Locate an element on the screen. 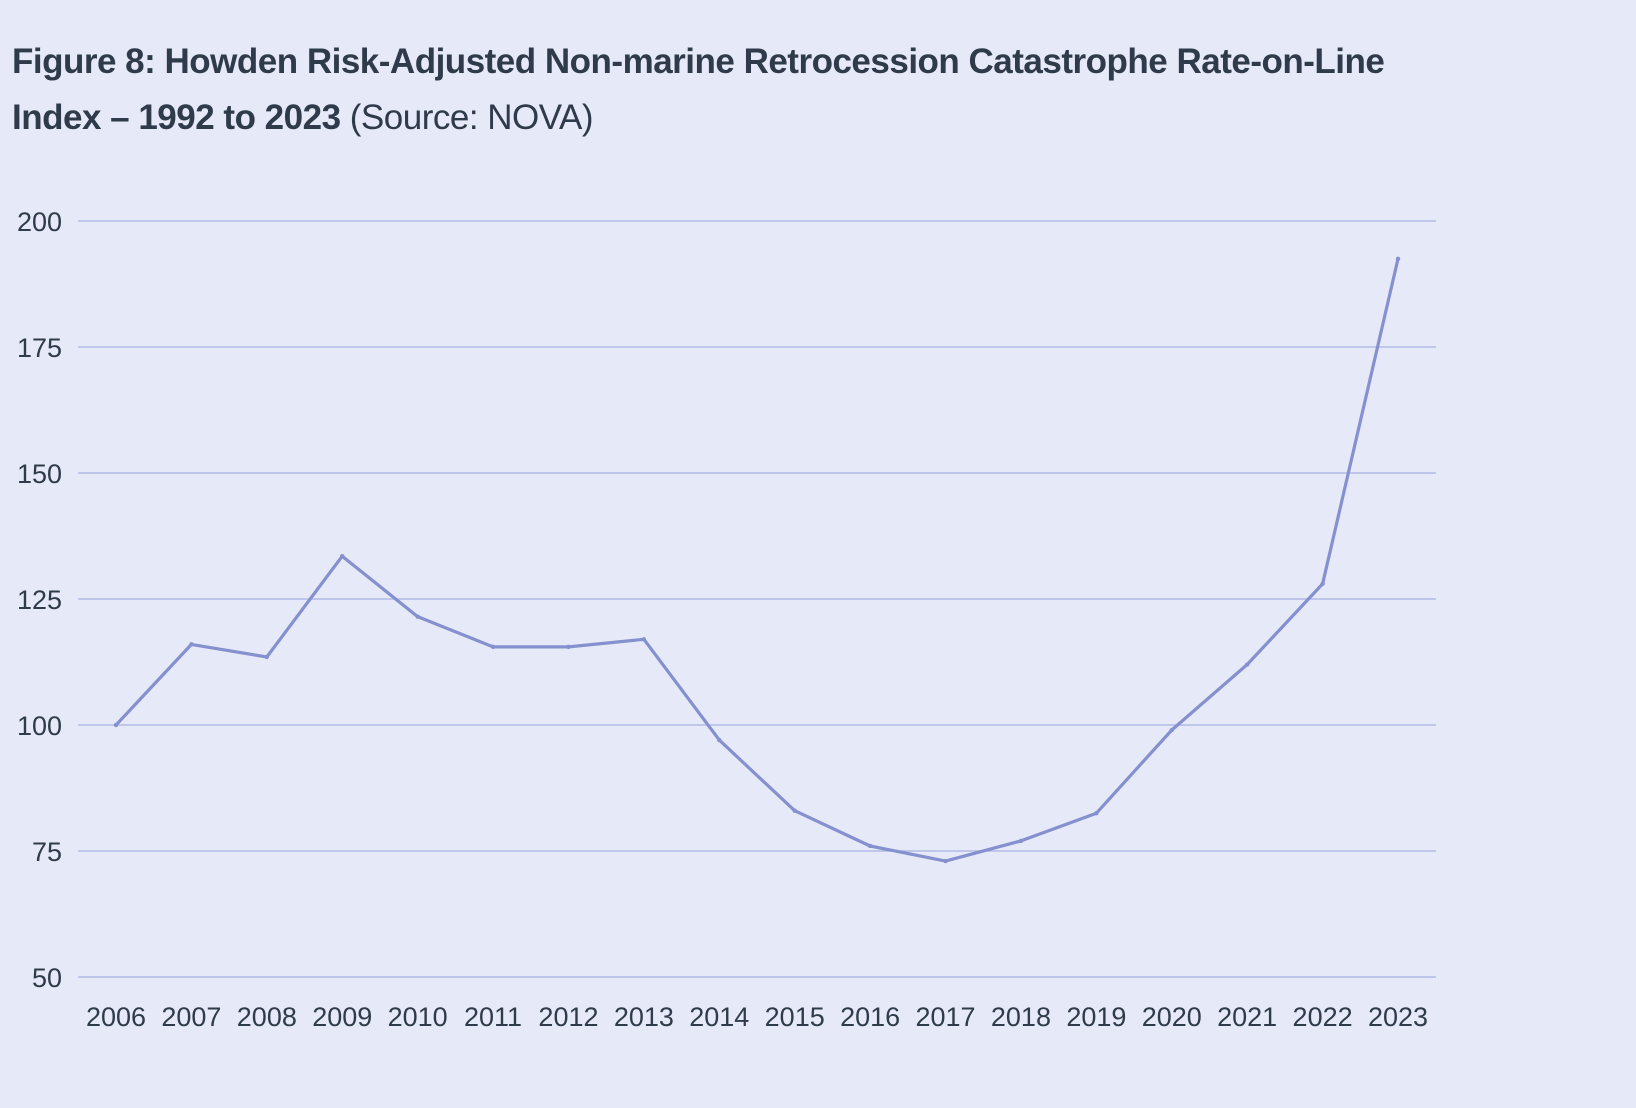 Image resolution: width=1636 pixels, height=1108 pixels. data-point-2017 is located at coordinates (945, 861).